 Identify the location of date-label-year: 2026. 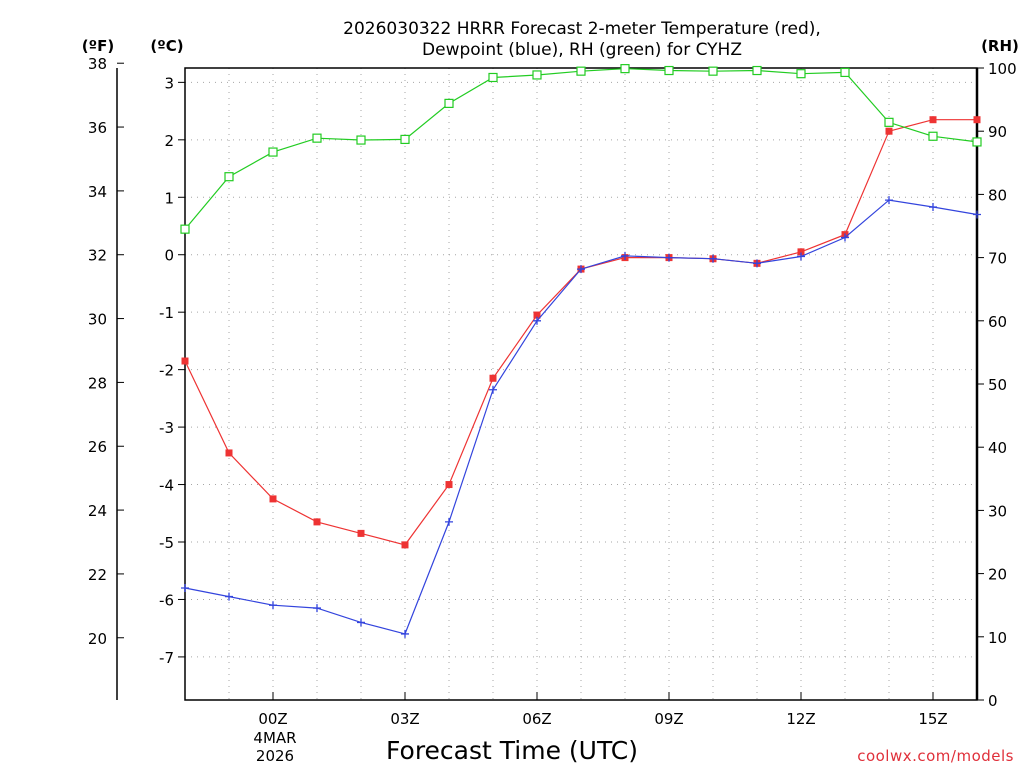
(275, 756).